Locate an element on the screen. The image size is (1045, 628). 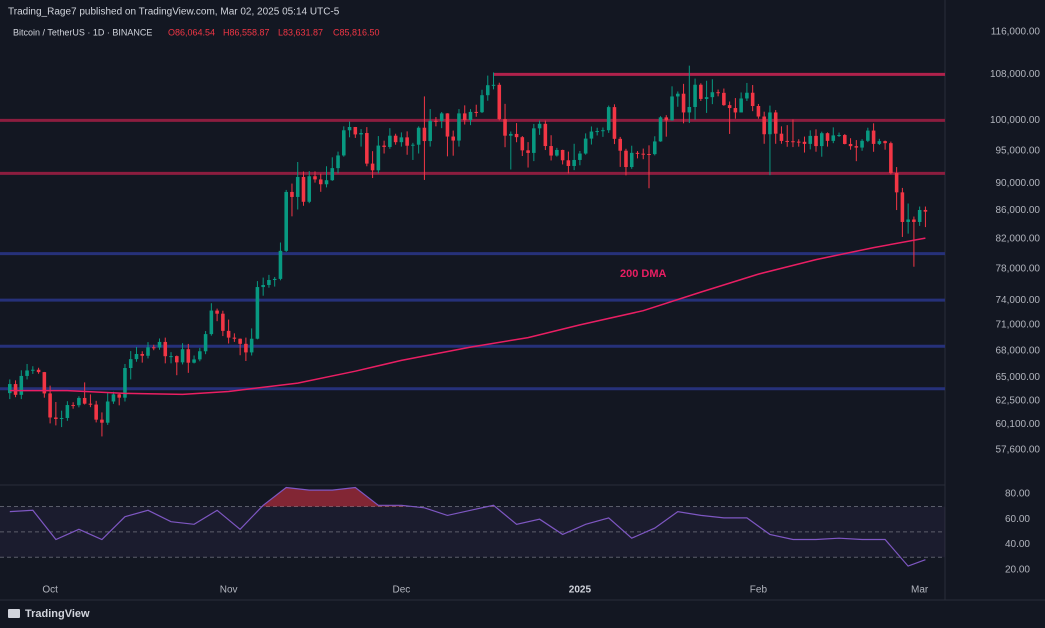
brand: TradingView is located at coordinates (57, 614).